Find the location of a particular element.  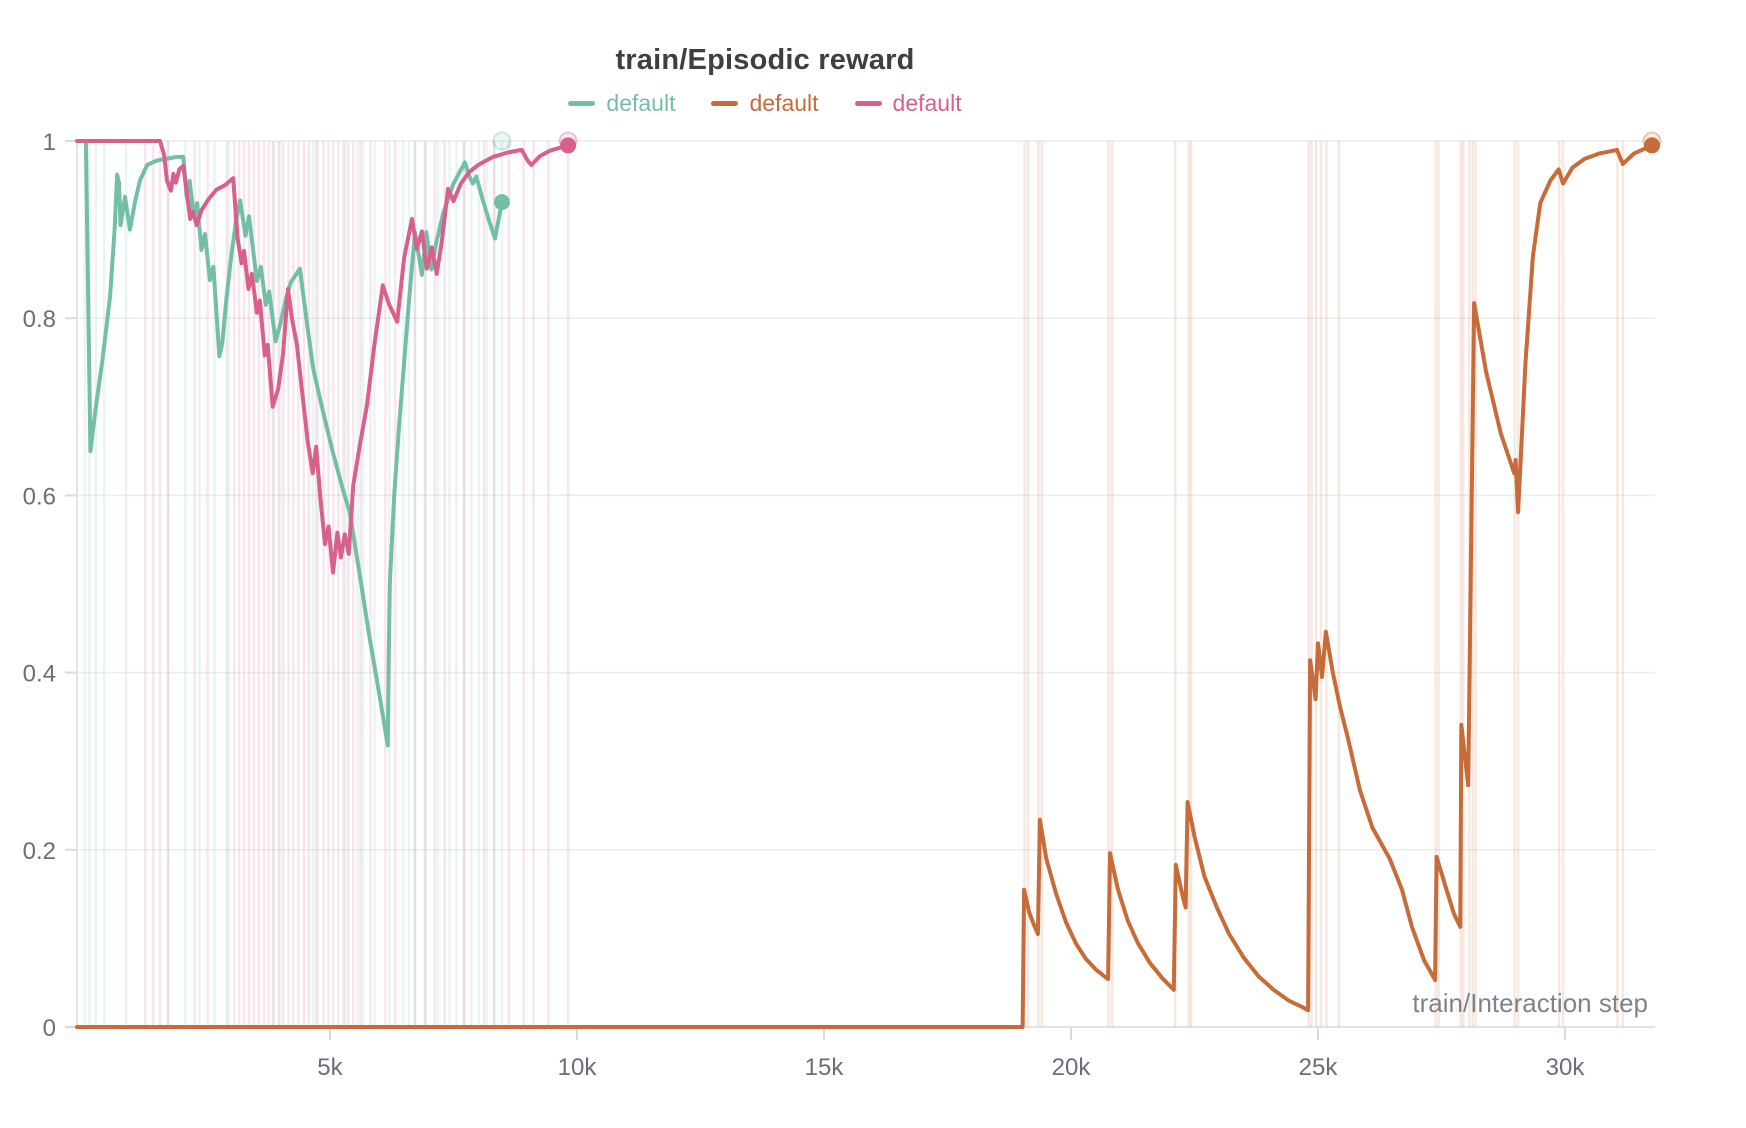

legend-item-default-teal: default is located at coordinates (621, 103).